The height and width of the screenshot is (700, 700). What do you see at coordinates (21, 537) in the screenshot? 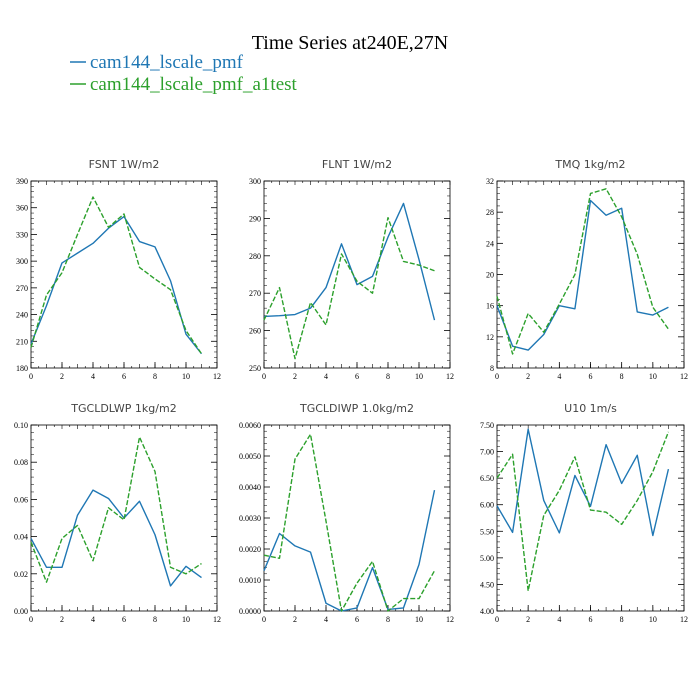
I see `y-tick-label: 0.04` at bounding box center [21, 537].